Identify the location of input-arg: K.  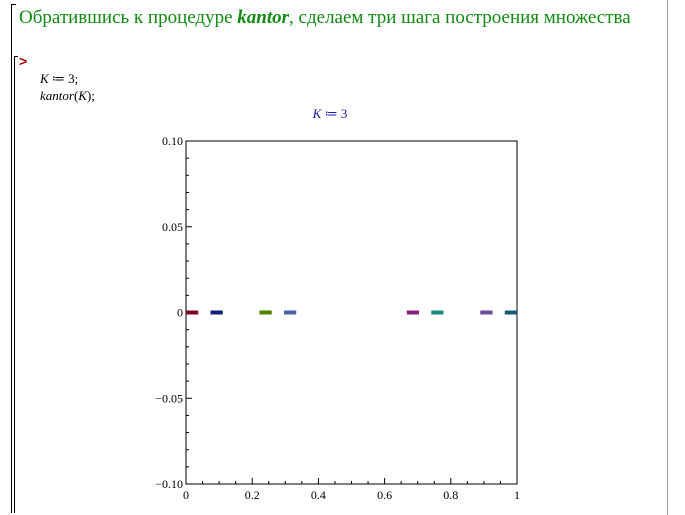
(82, 95).